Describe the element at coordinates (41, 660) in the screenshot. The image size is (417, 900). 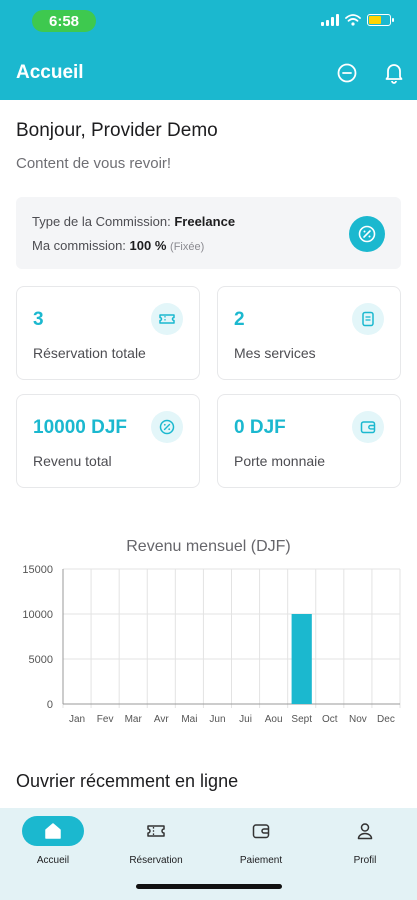
I see `y-tick-label: 5000` at that location.